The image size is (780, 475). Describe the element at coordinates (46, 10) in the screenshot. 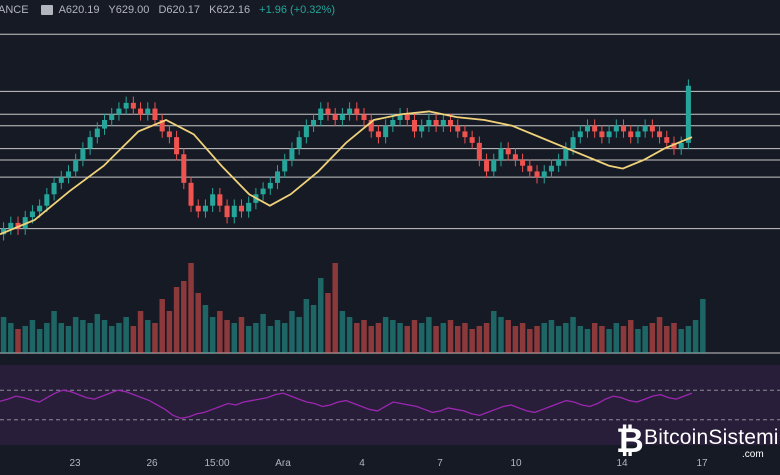

I see `eye-icon` at that location.